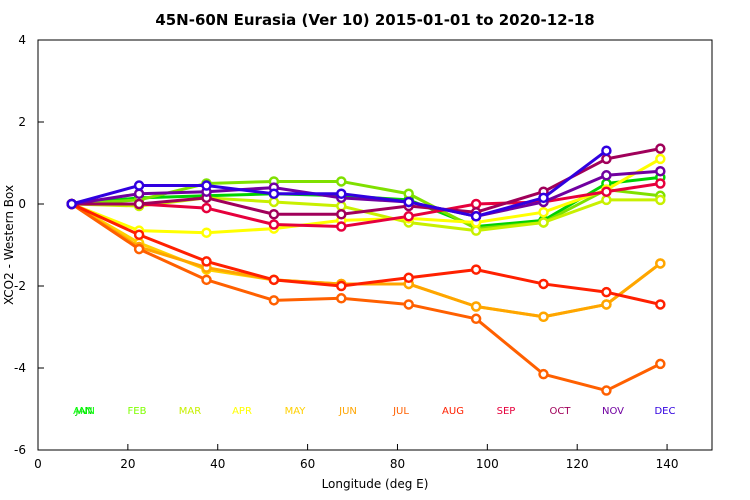  Describe the element at coordinates (22, 40) in the screenshot. I see `y-tick-label: 4` at that location.